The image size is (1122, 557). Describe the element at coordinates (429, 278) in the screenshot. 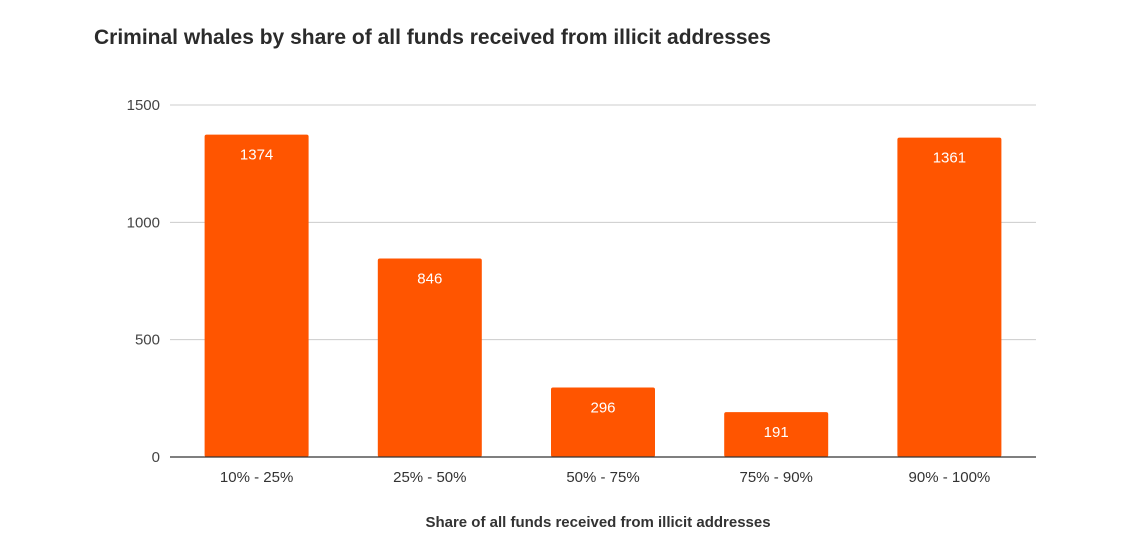

I see `data-label: 846` at that location.